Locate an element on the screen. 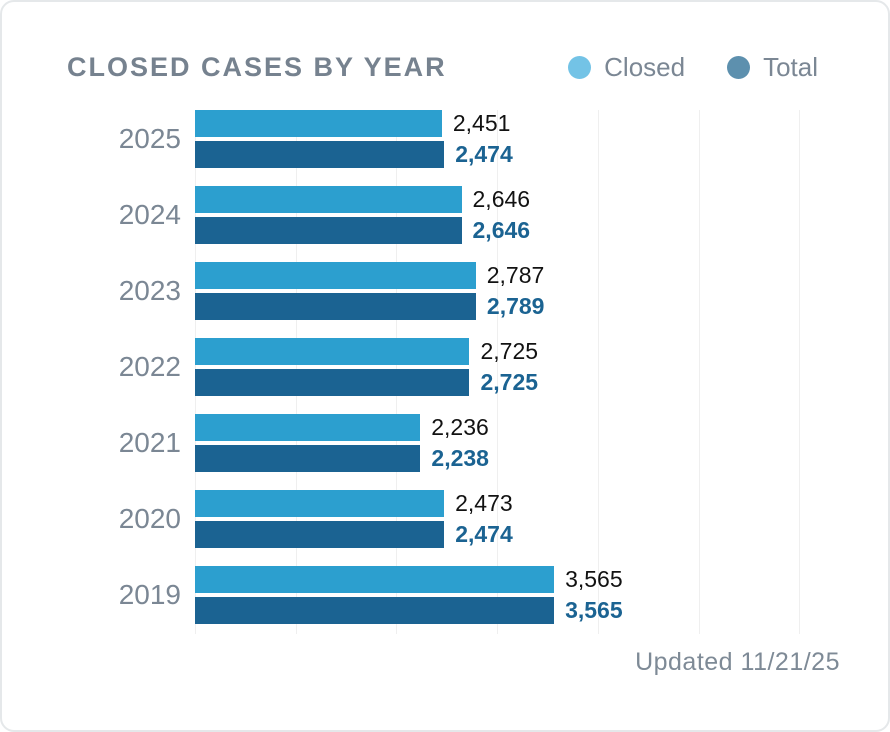  total-bar-line-2019: 3,565 is located at coordinates (541, 610).